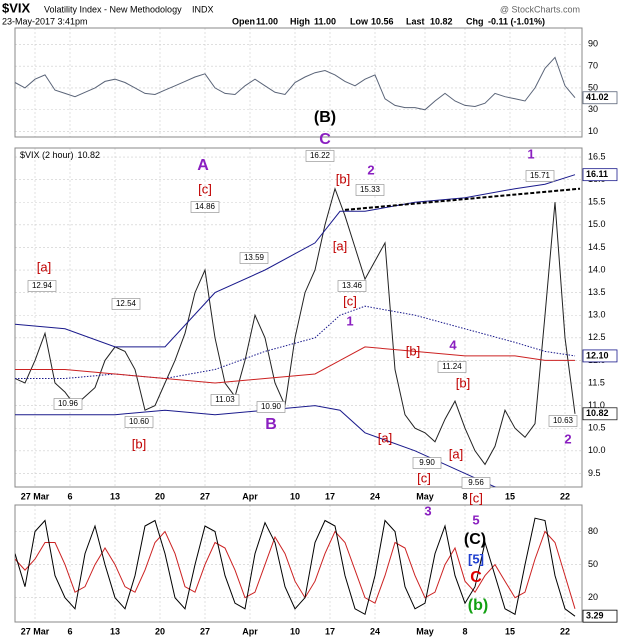 This screenshot has width=620, height=639. Describe the element at coordinates (115, 496) in the screenshot. I see `x-tick-label: 13` at that location.